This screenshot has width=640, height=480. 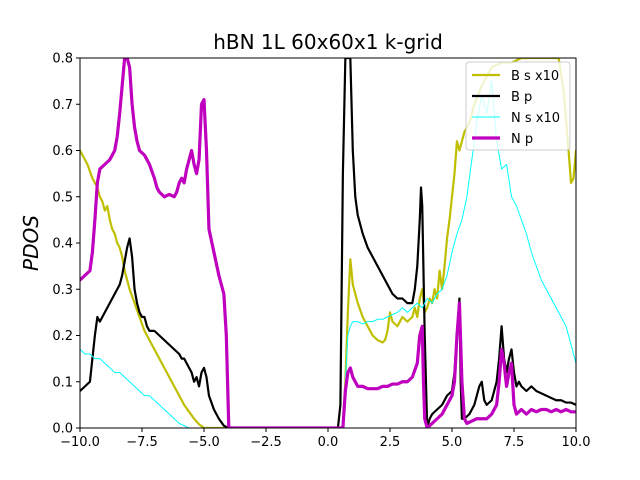 I want to click on x-tick-label: −2.5, so click(x=266, y=442).